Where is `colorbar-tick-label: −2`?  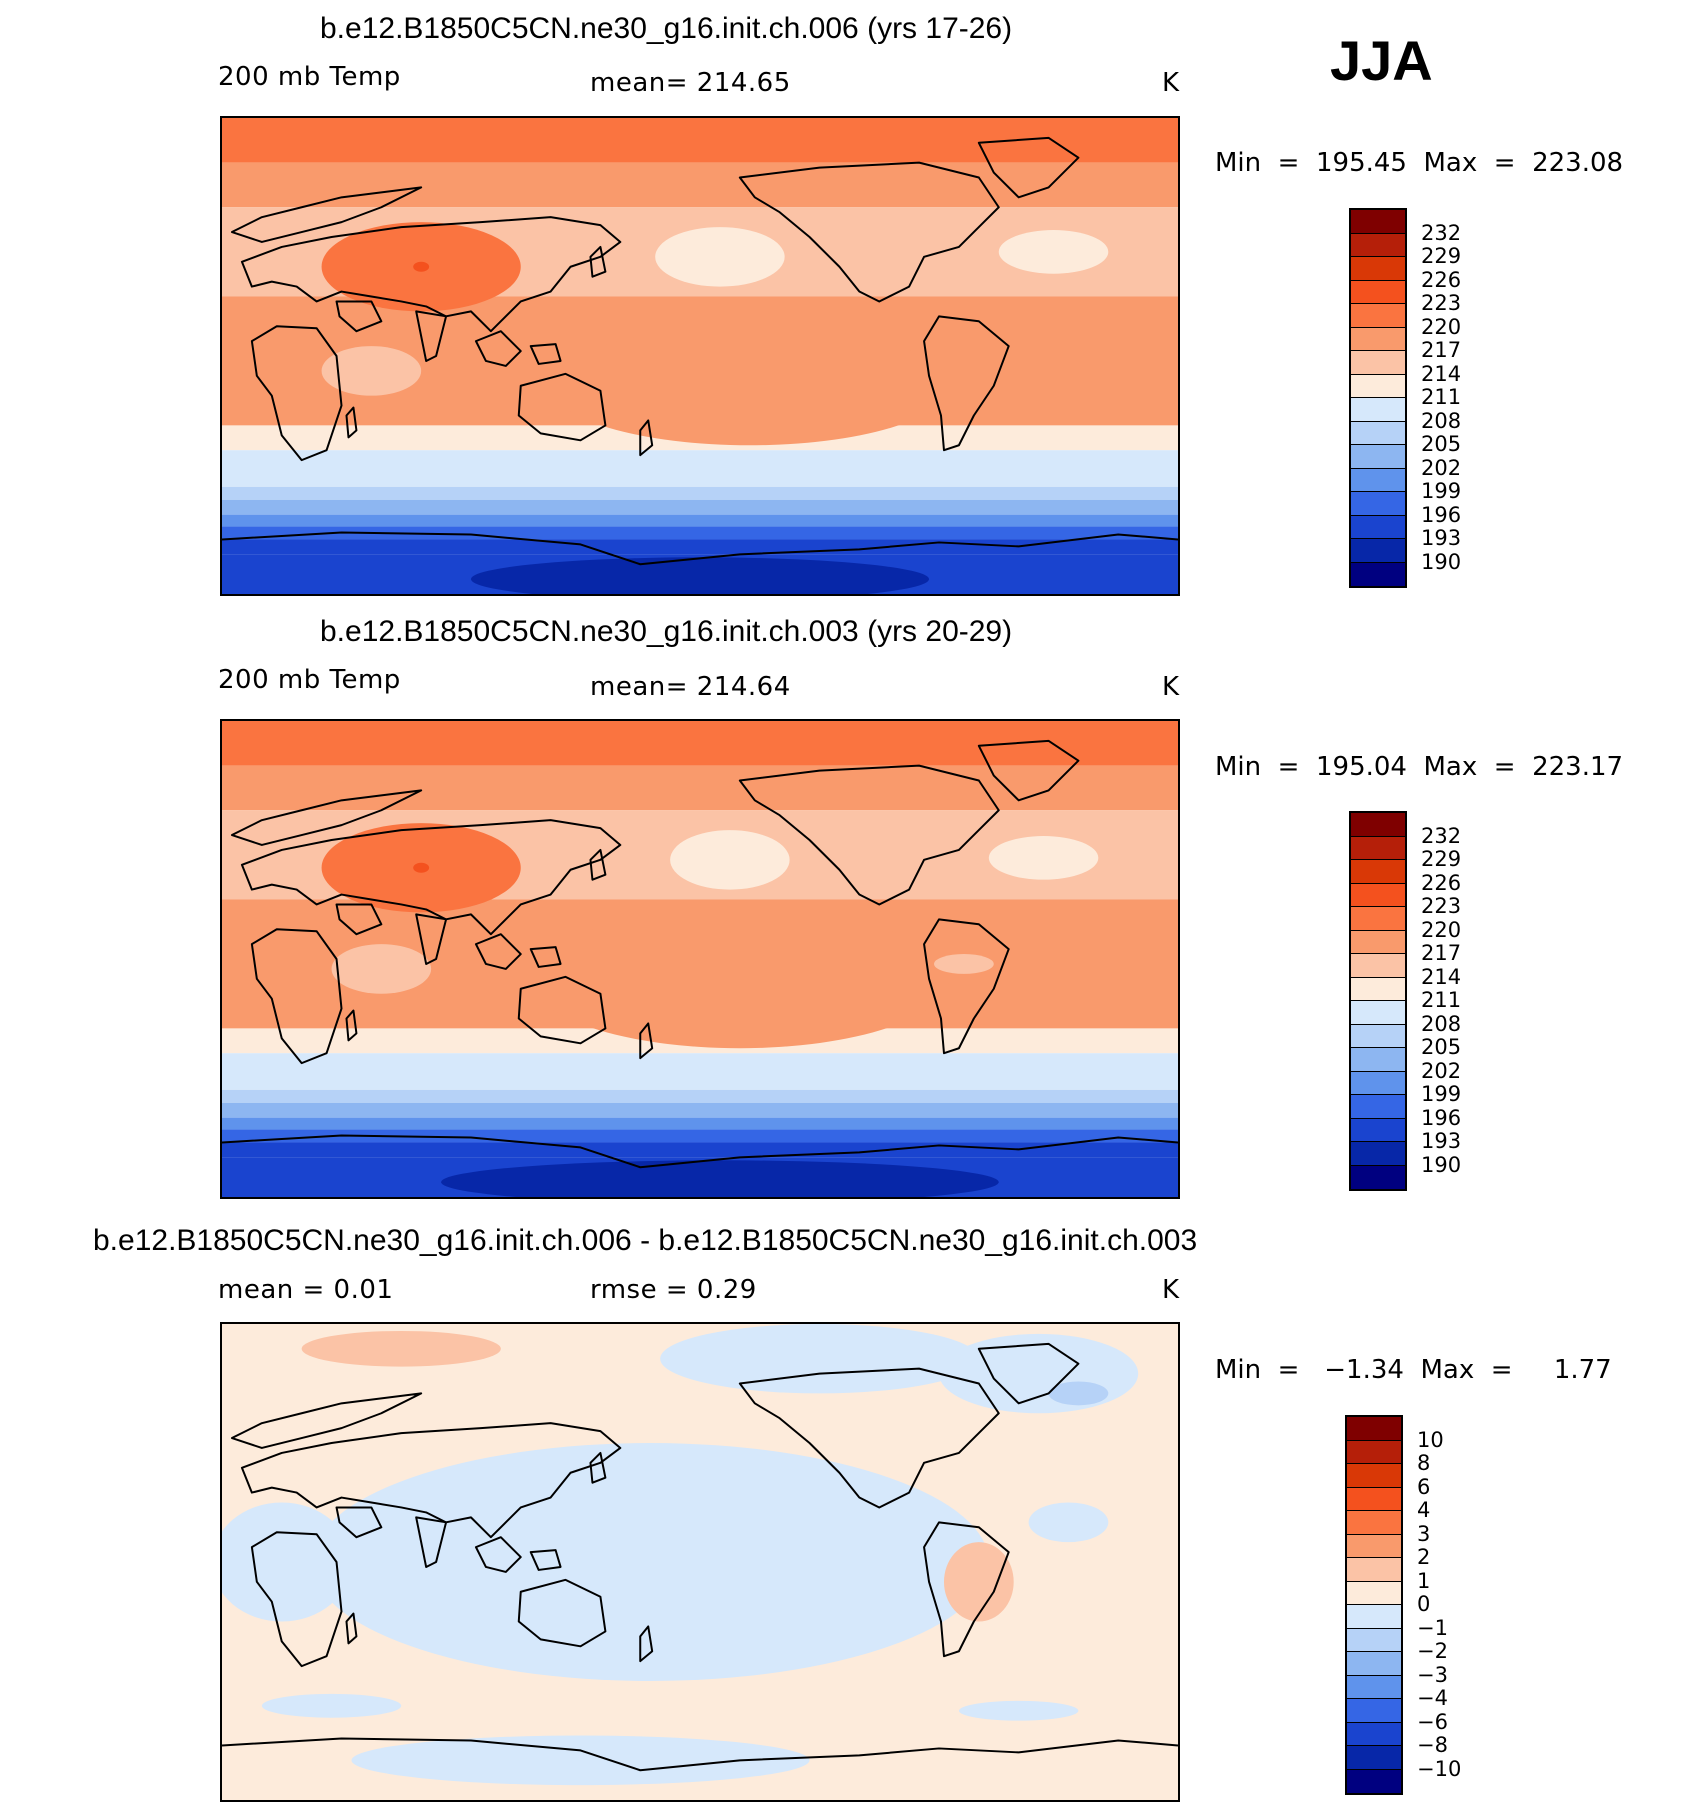
colorbar-tick-label: −2 is located at coordinates (1432, 1651).